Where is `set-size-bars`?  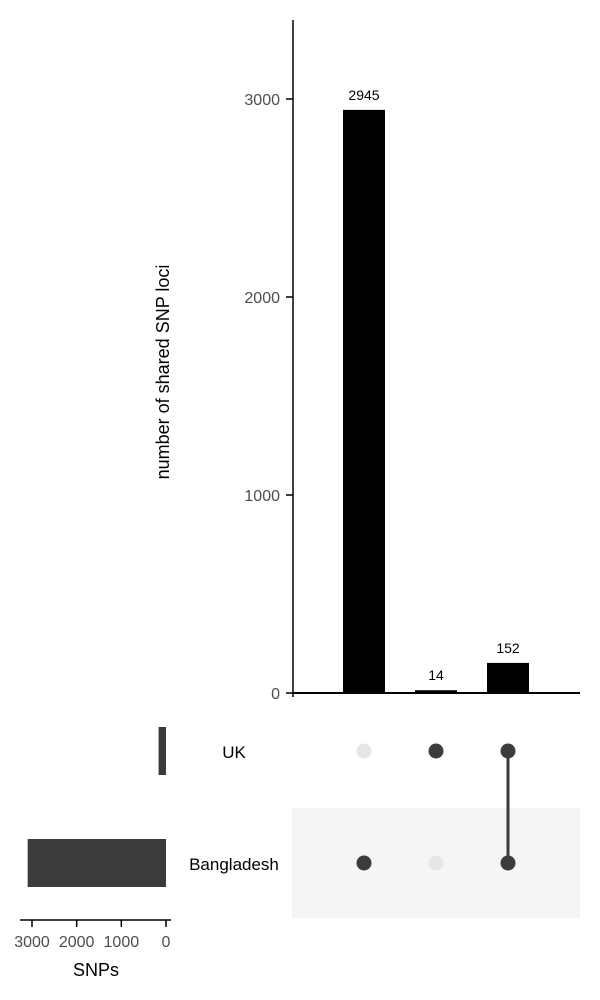
set-size-bars is located at coordinates (97, 807).